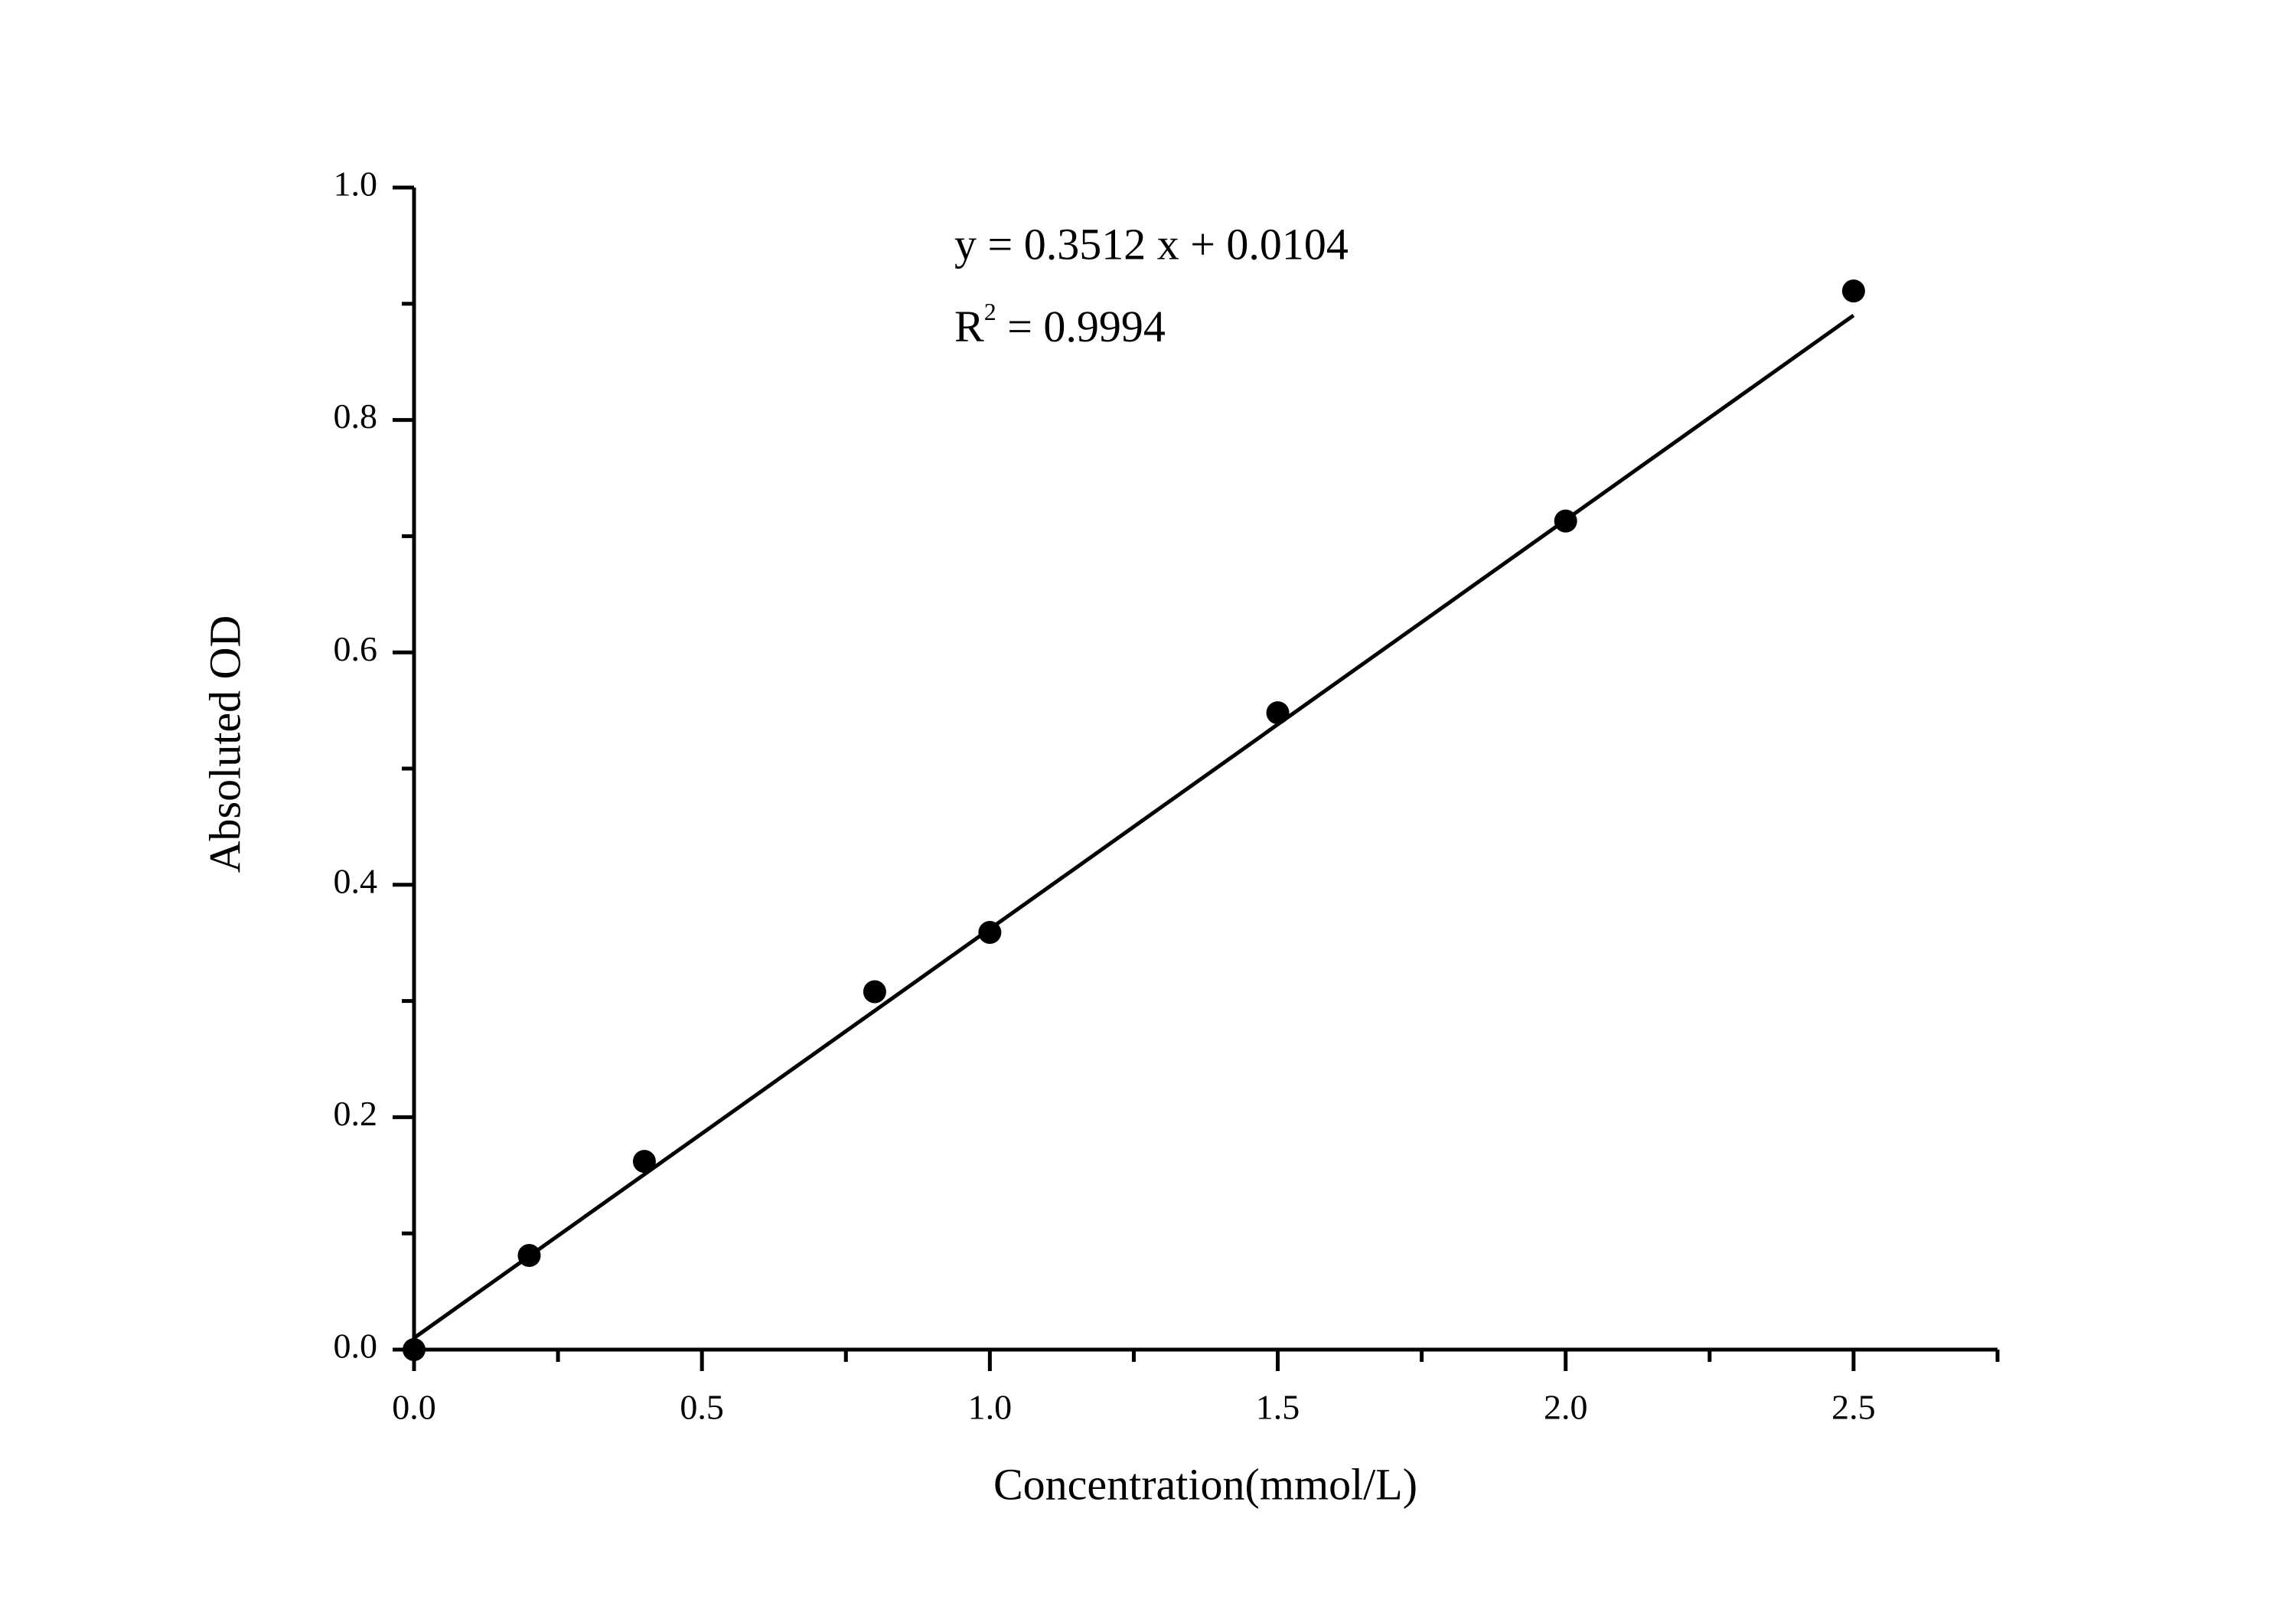  Describe the element at coordinates (414, 1407) in the screenshot. I see `x-tick-label: 0.0` at that location.